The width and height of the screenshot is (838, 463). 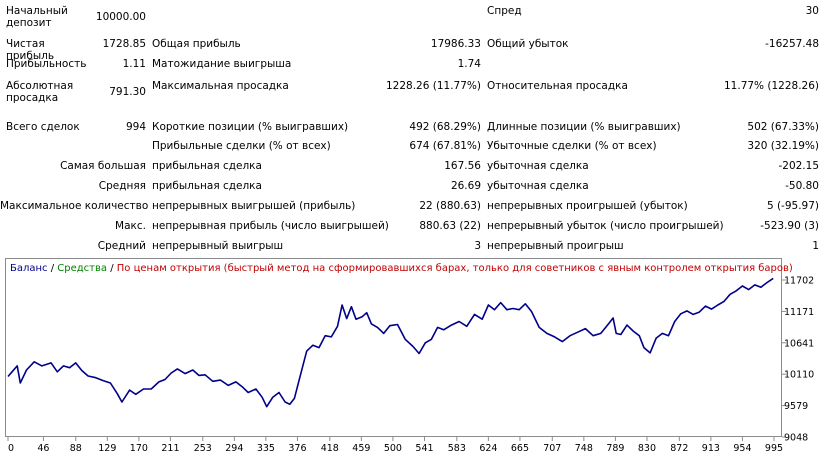 What do you see at coordinates (796, 406) in the screenshot?
I see `y-tick-label: 9579` at bounding box center [796, 406].